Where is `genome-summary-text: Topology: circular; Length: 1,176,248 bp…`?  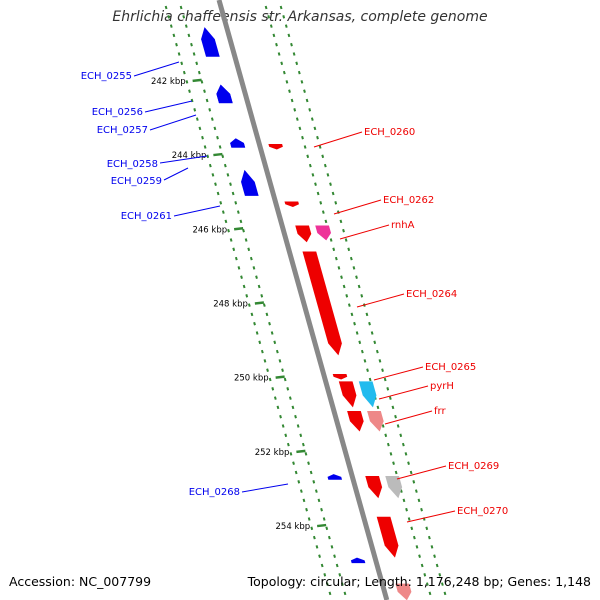 genome-summary-text: Topology: circular; Length: 1,176,248 bp… is located at coordinates (419, 581).